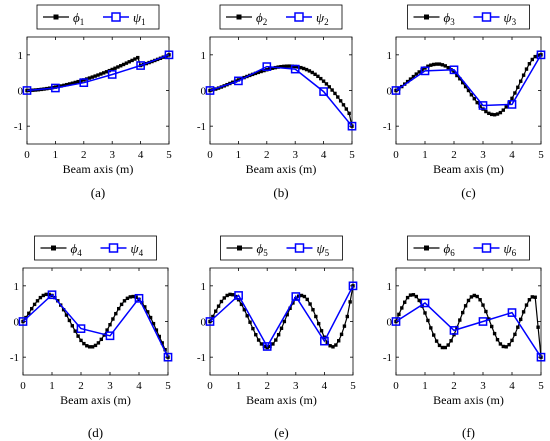  What do you see at coordinates (139, 386) in the screenshot?
I see `x-tick-label: 4` at bounding box center [139, 386].